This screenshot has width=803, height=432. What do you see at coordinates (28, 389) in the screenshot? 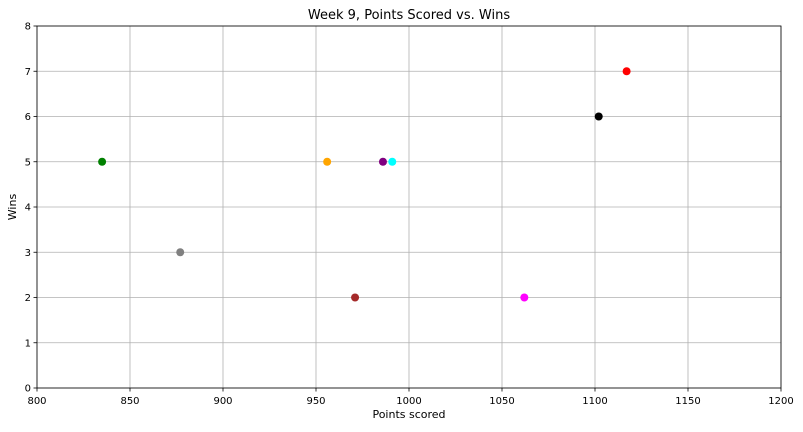
I see `y-tick-label: 0` at bounding box center [28, 389].